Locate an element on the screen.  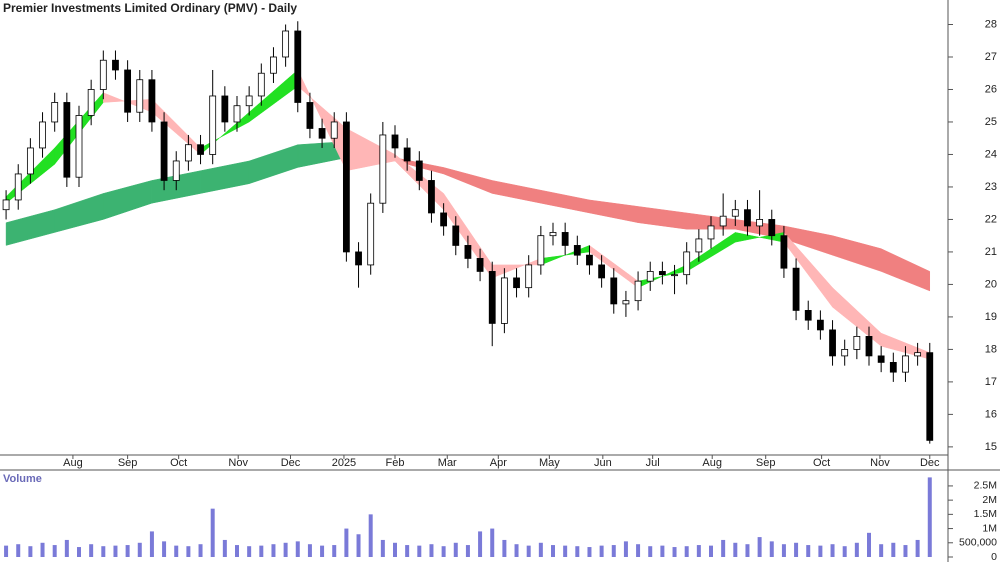
y-tick-label: 25 is located at coordinates (991, 122).